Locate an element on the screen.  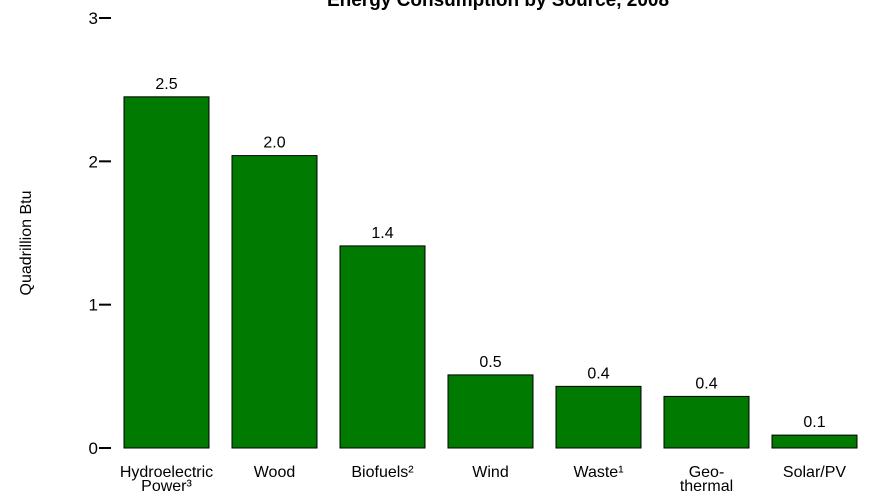
chart-title: Energy Consumption by Source, 2008 is located at coordinates (498, 5).